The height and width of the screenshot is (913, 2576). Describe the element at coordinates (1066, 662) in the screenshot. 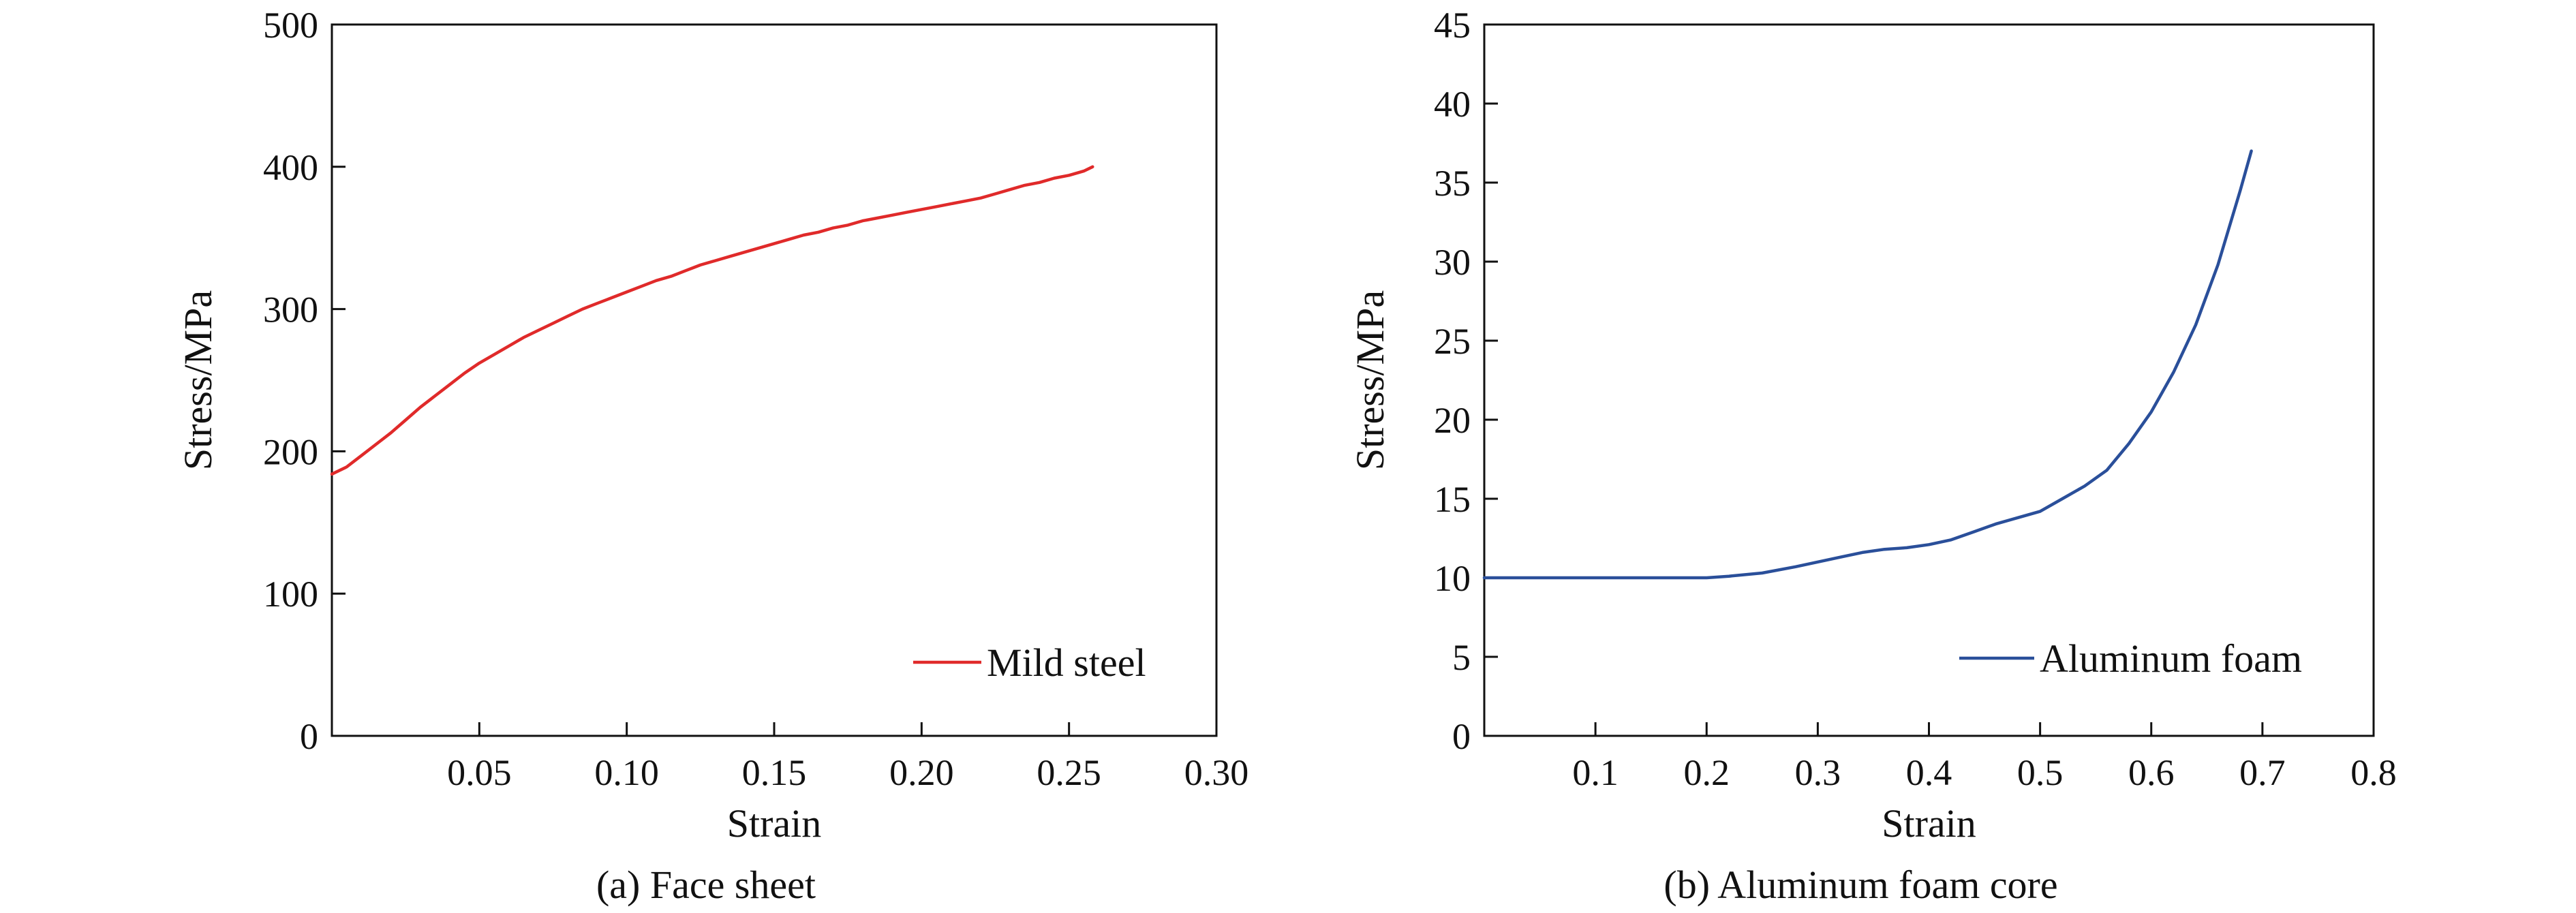

I see `legend-label: Mild steel` at that location.